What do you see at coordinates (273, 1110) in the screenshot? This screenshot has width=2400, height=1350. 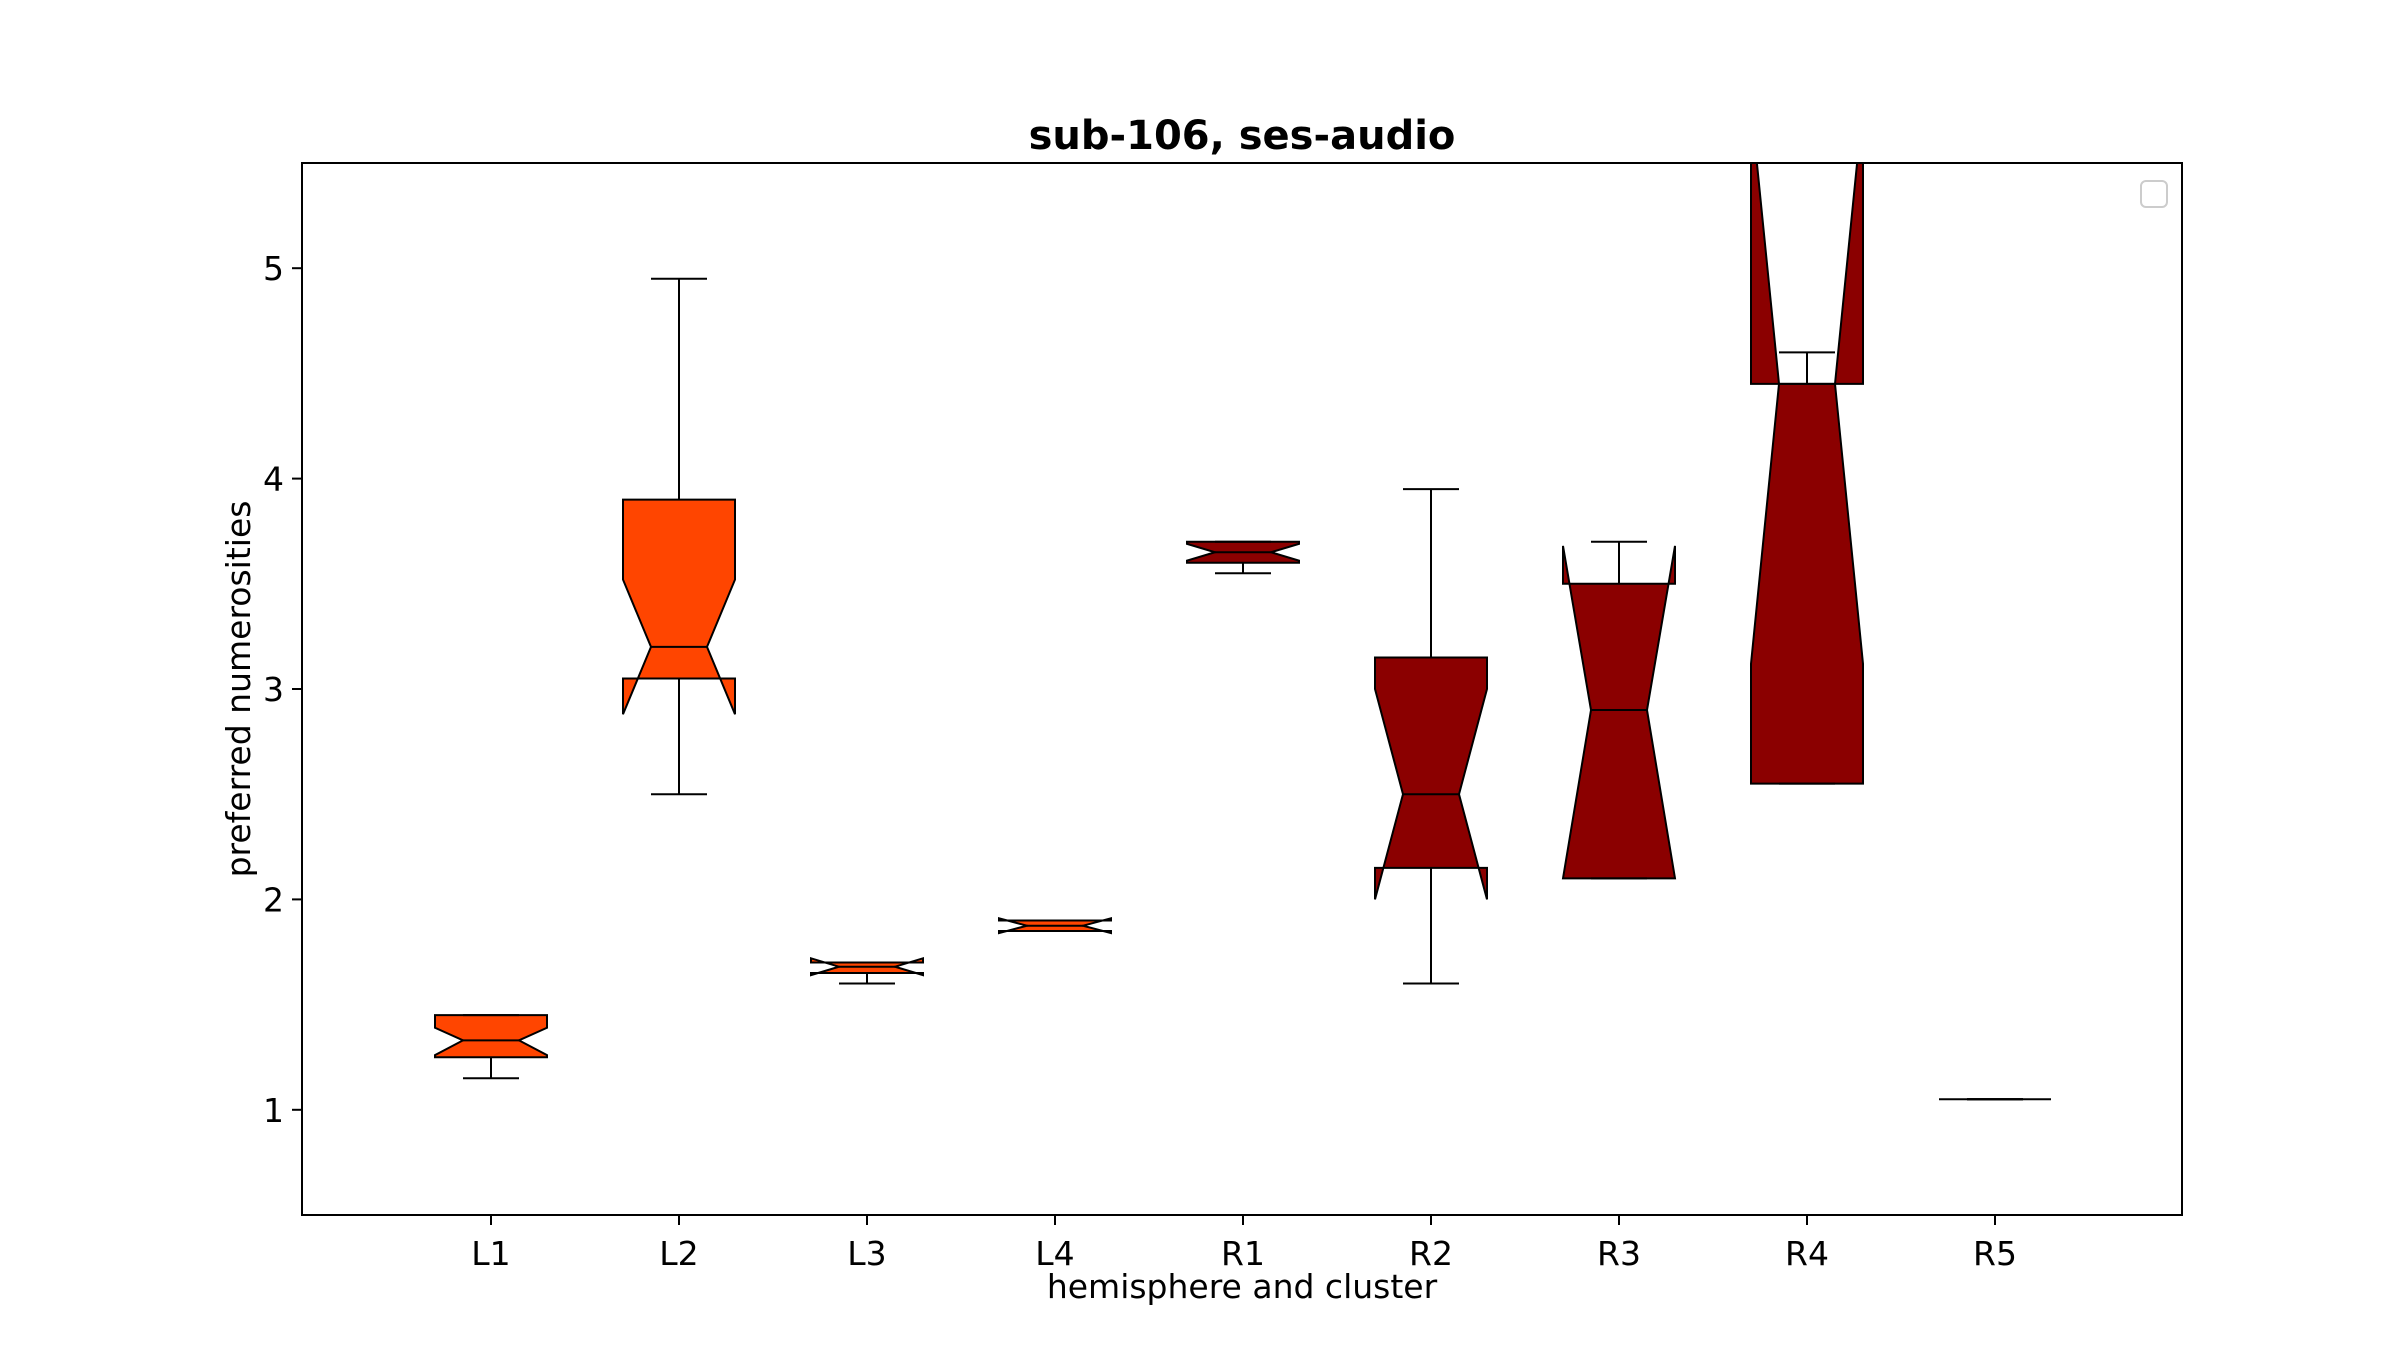 I see `y-tick-label: 1` at bounding box center [273, 1110].